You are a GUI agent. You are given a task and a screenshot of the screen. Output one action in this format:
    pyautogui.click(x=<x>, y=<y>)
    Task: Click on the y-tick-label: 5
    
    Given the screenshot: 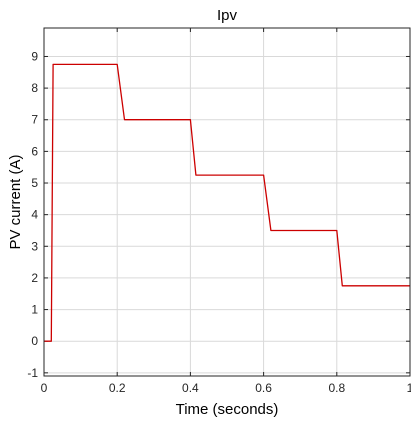 What is the action you would take?
    pyautogui.click(x=34, y=183)
    